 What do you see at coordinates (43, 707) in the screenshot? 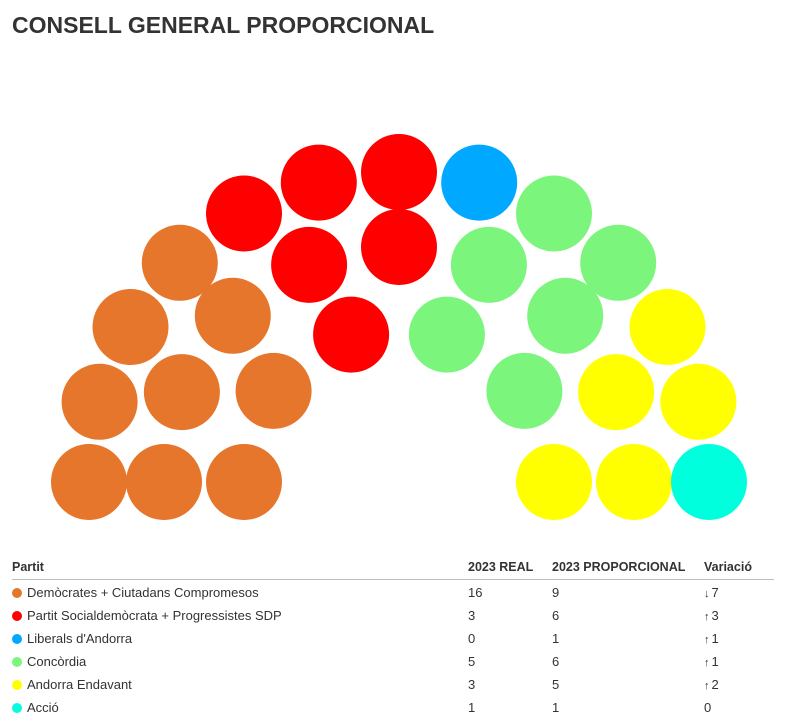
I see `party-name: Acció` at bounding box center [43, 707].